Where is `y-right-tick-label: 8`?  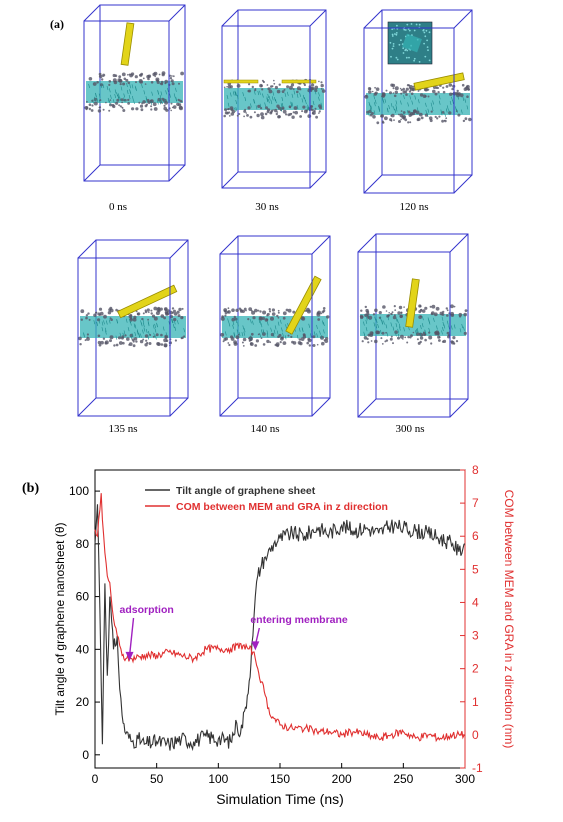 y-right-tick-label: 8 is located at coordinates (475, 470).